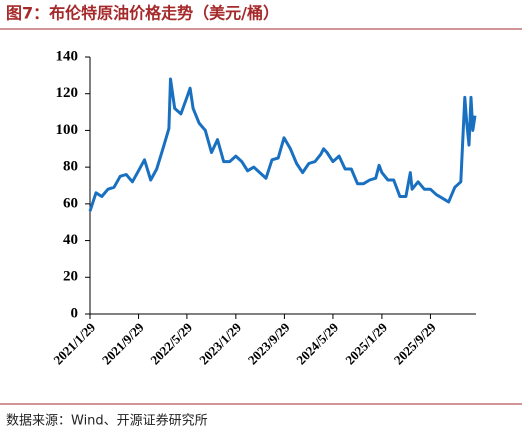  Describe the element at coordinates (415, 343) in the screenshot. I see `x-tick-label: 2025/9/29` at that location.